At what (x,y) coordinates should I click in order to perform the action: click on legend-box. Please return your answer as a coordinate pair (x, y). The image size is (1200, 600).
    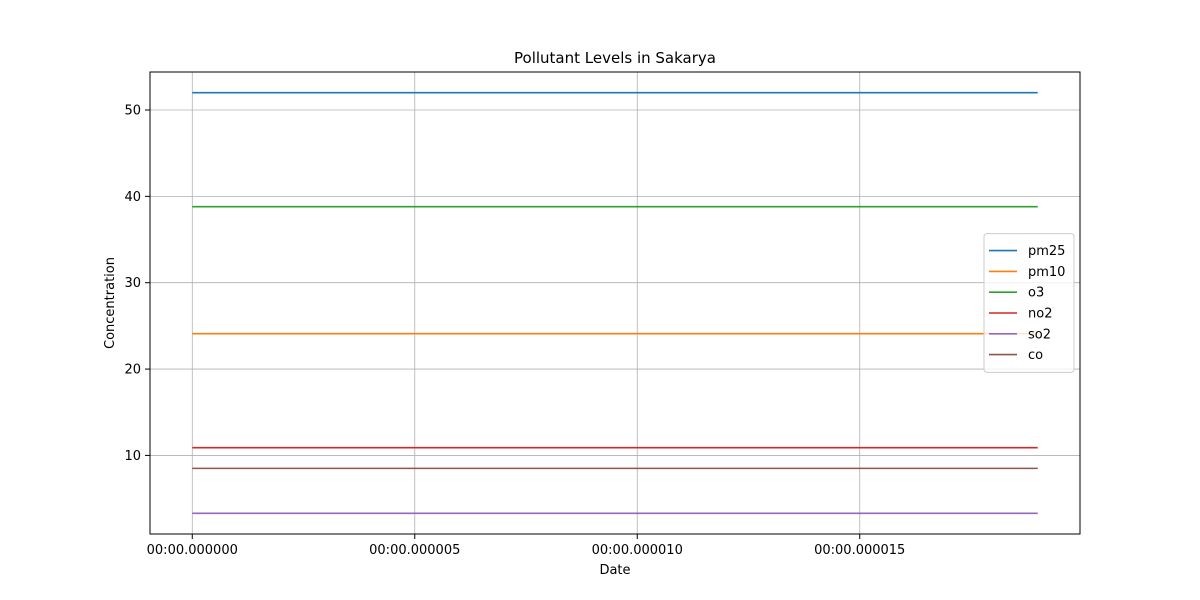
    Looking at the image, I should click on (1029, 303).